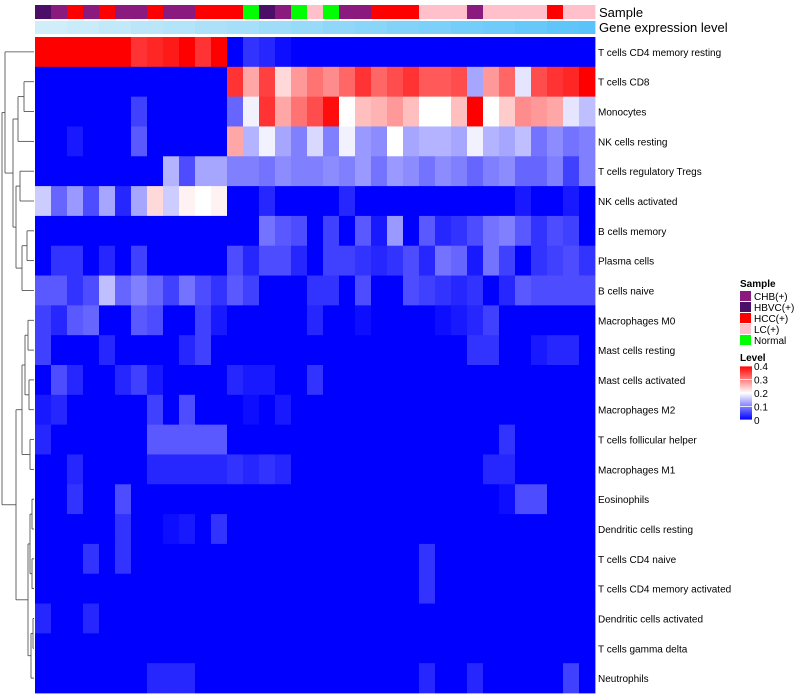 The image size is (800, 700). Describe the element at coordinates (758, 284) in the screenshot. I see `sample-legend-title: Sample` at that location.